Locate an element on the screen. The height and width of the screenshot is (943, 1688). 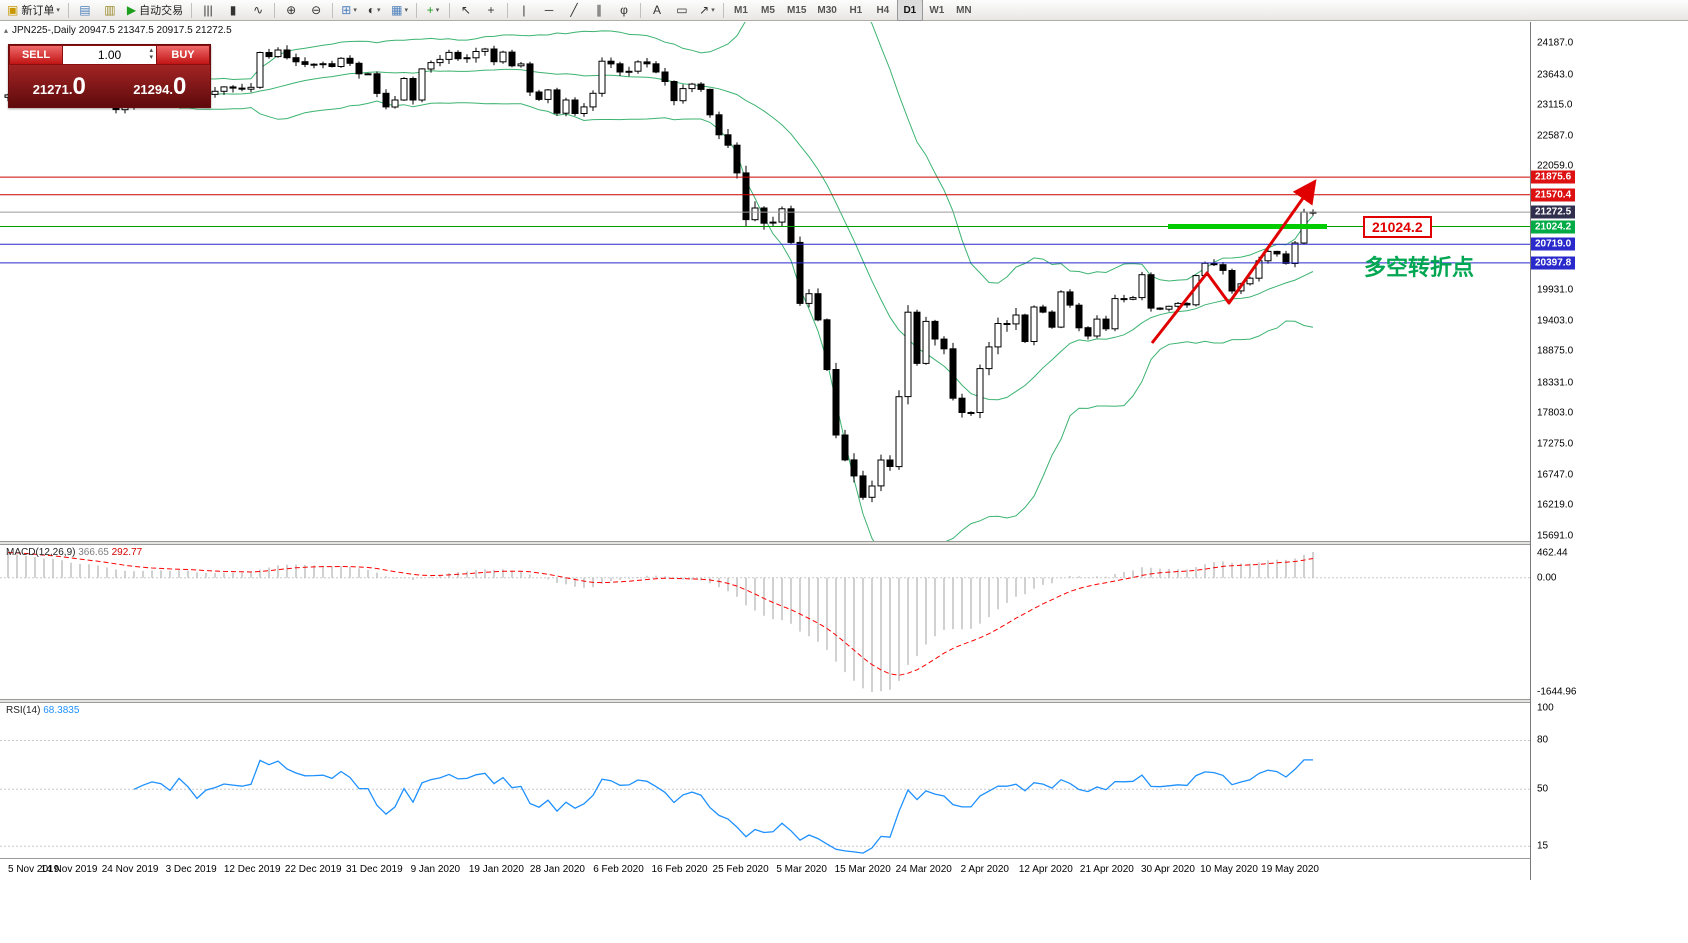
timeframe-m30: M30 is located at coordinates (827, 10).